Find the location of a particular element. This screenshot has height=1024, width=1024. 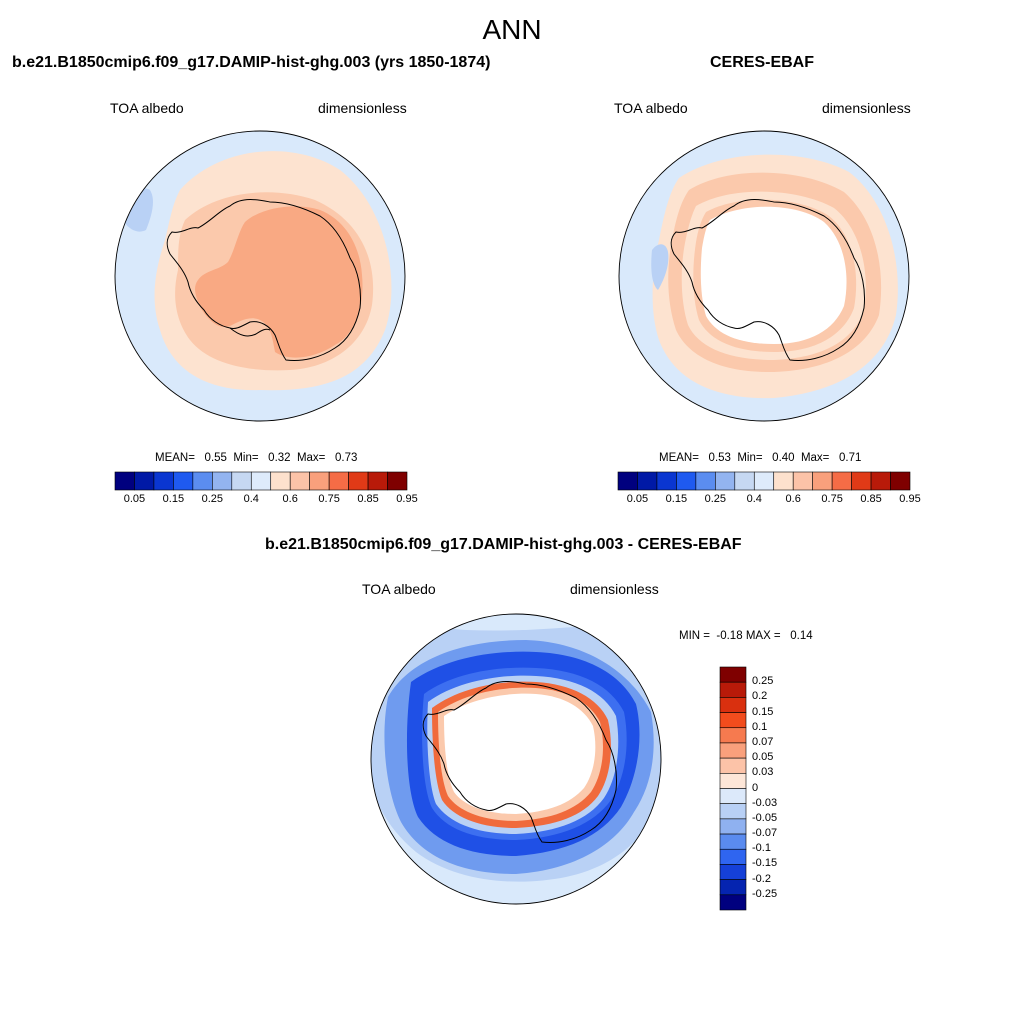

panel-3-colorbar-tick-label: -0.1 is located at coordinates (761, 848).